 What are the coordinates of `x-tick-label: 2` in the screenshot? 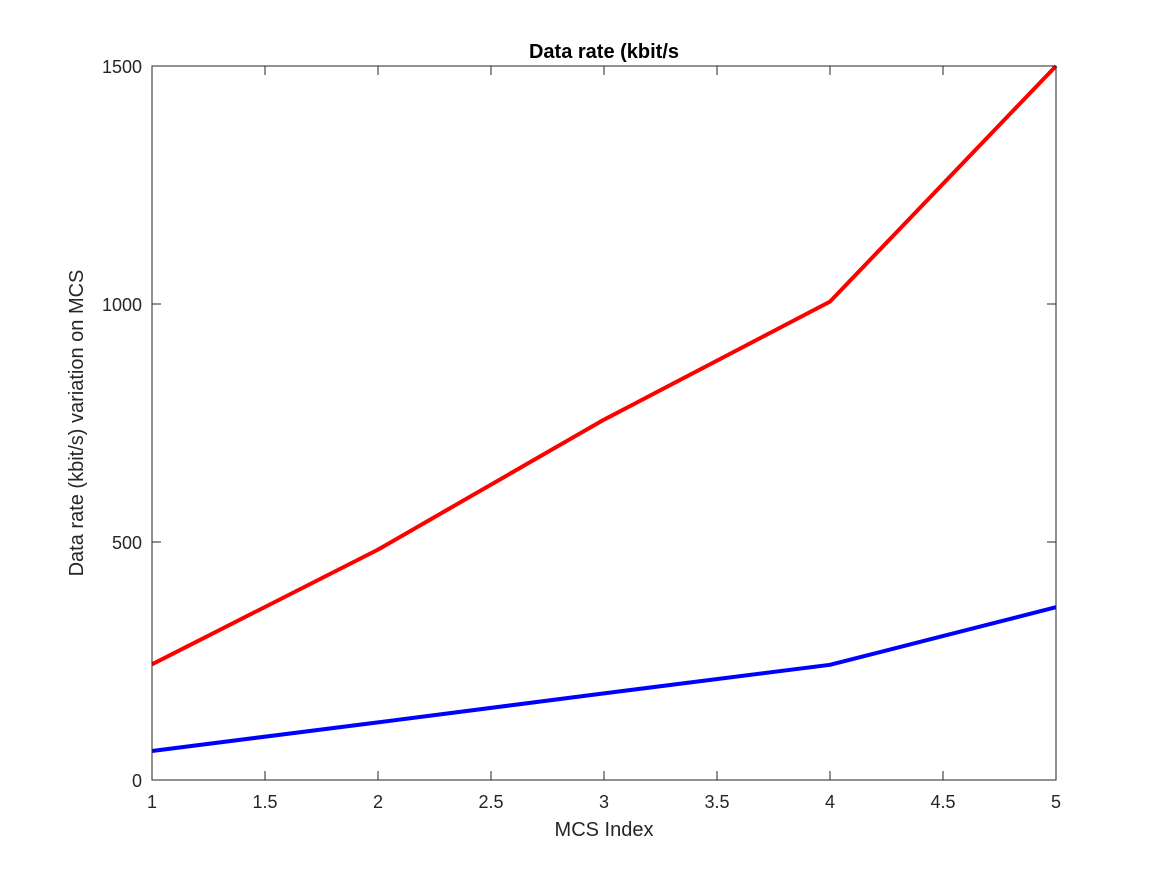 It's located at (378, 802).